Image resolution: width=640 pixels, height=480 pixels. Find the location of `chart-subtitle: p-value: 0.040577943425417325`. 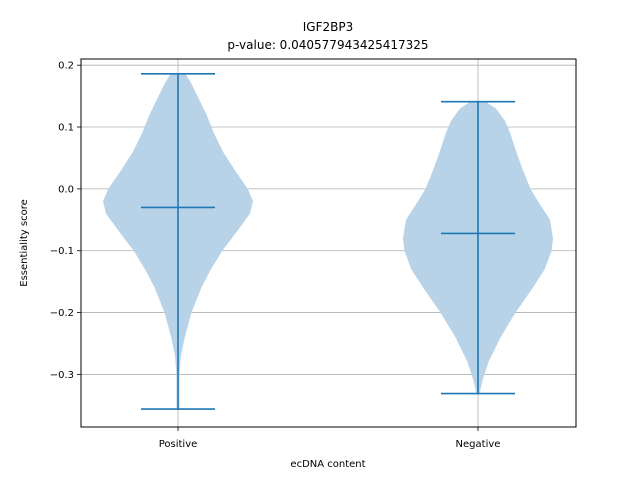

chart-subtitle: p-value: 0.040577943425417325 is located at coordinates (327, 45).